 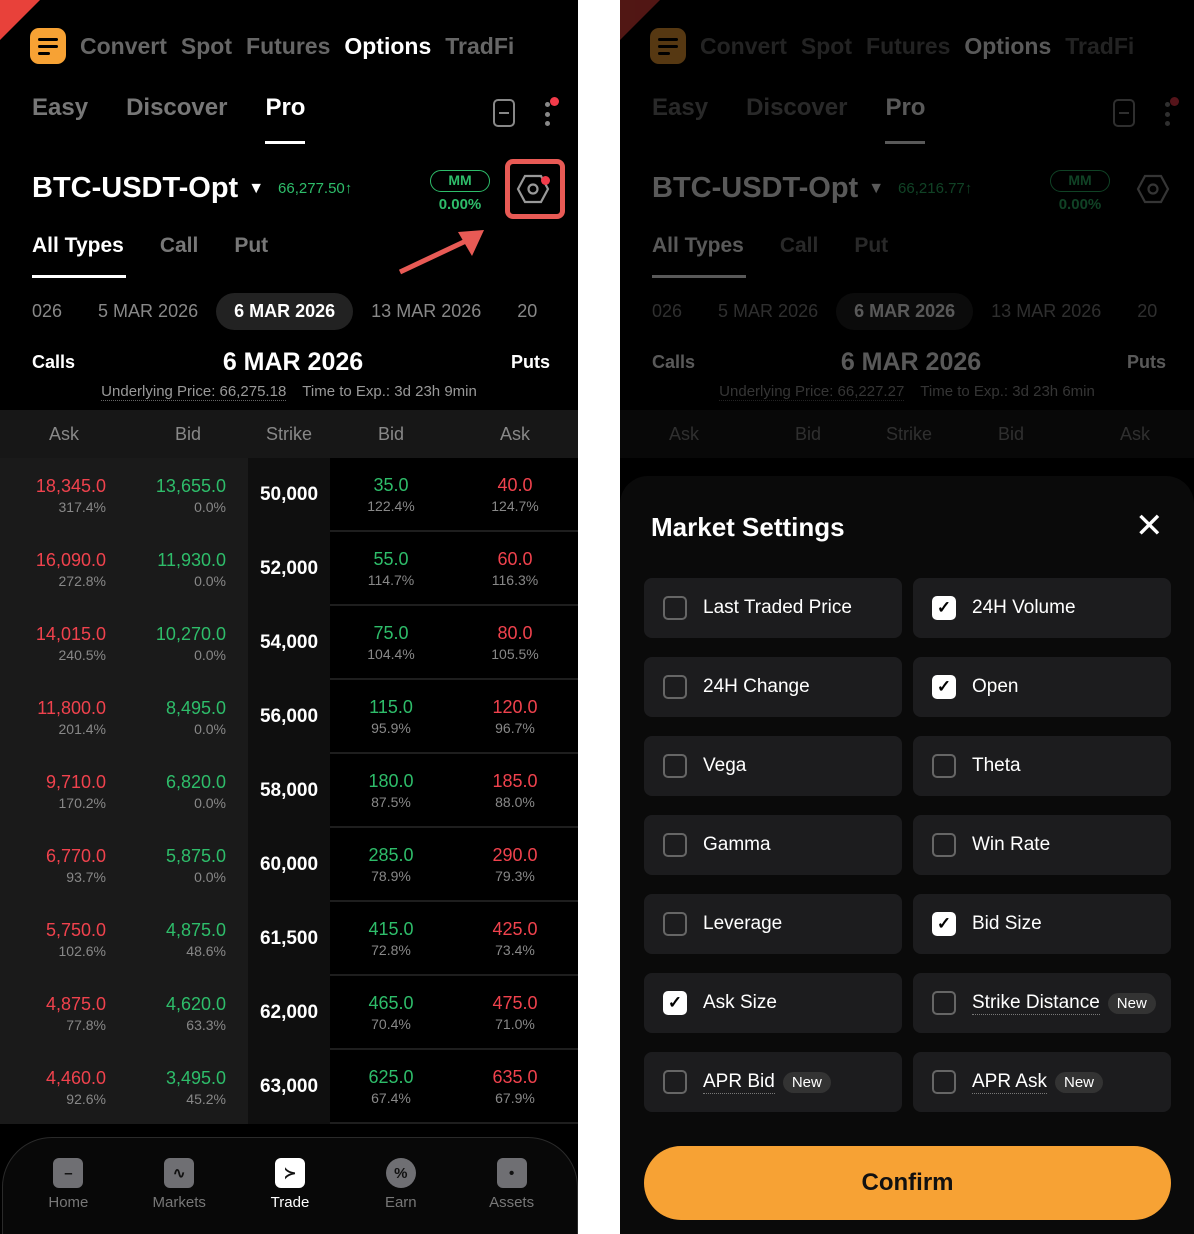 I want to click on expiry-date-tab: 6 MAR 2026, so click(x=905, y=311).